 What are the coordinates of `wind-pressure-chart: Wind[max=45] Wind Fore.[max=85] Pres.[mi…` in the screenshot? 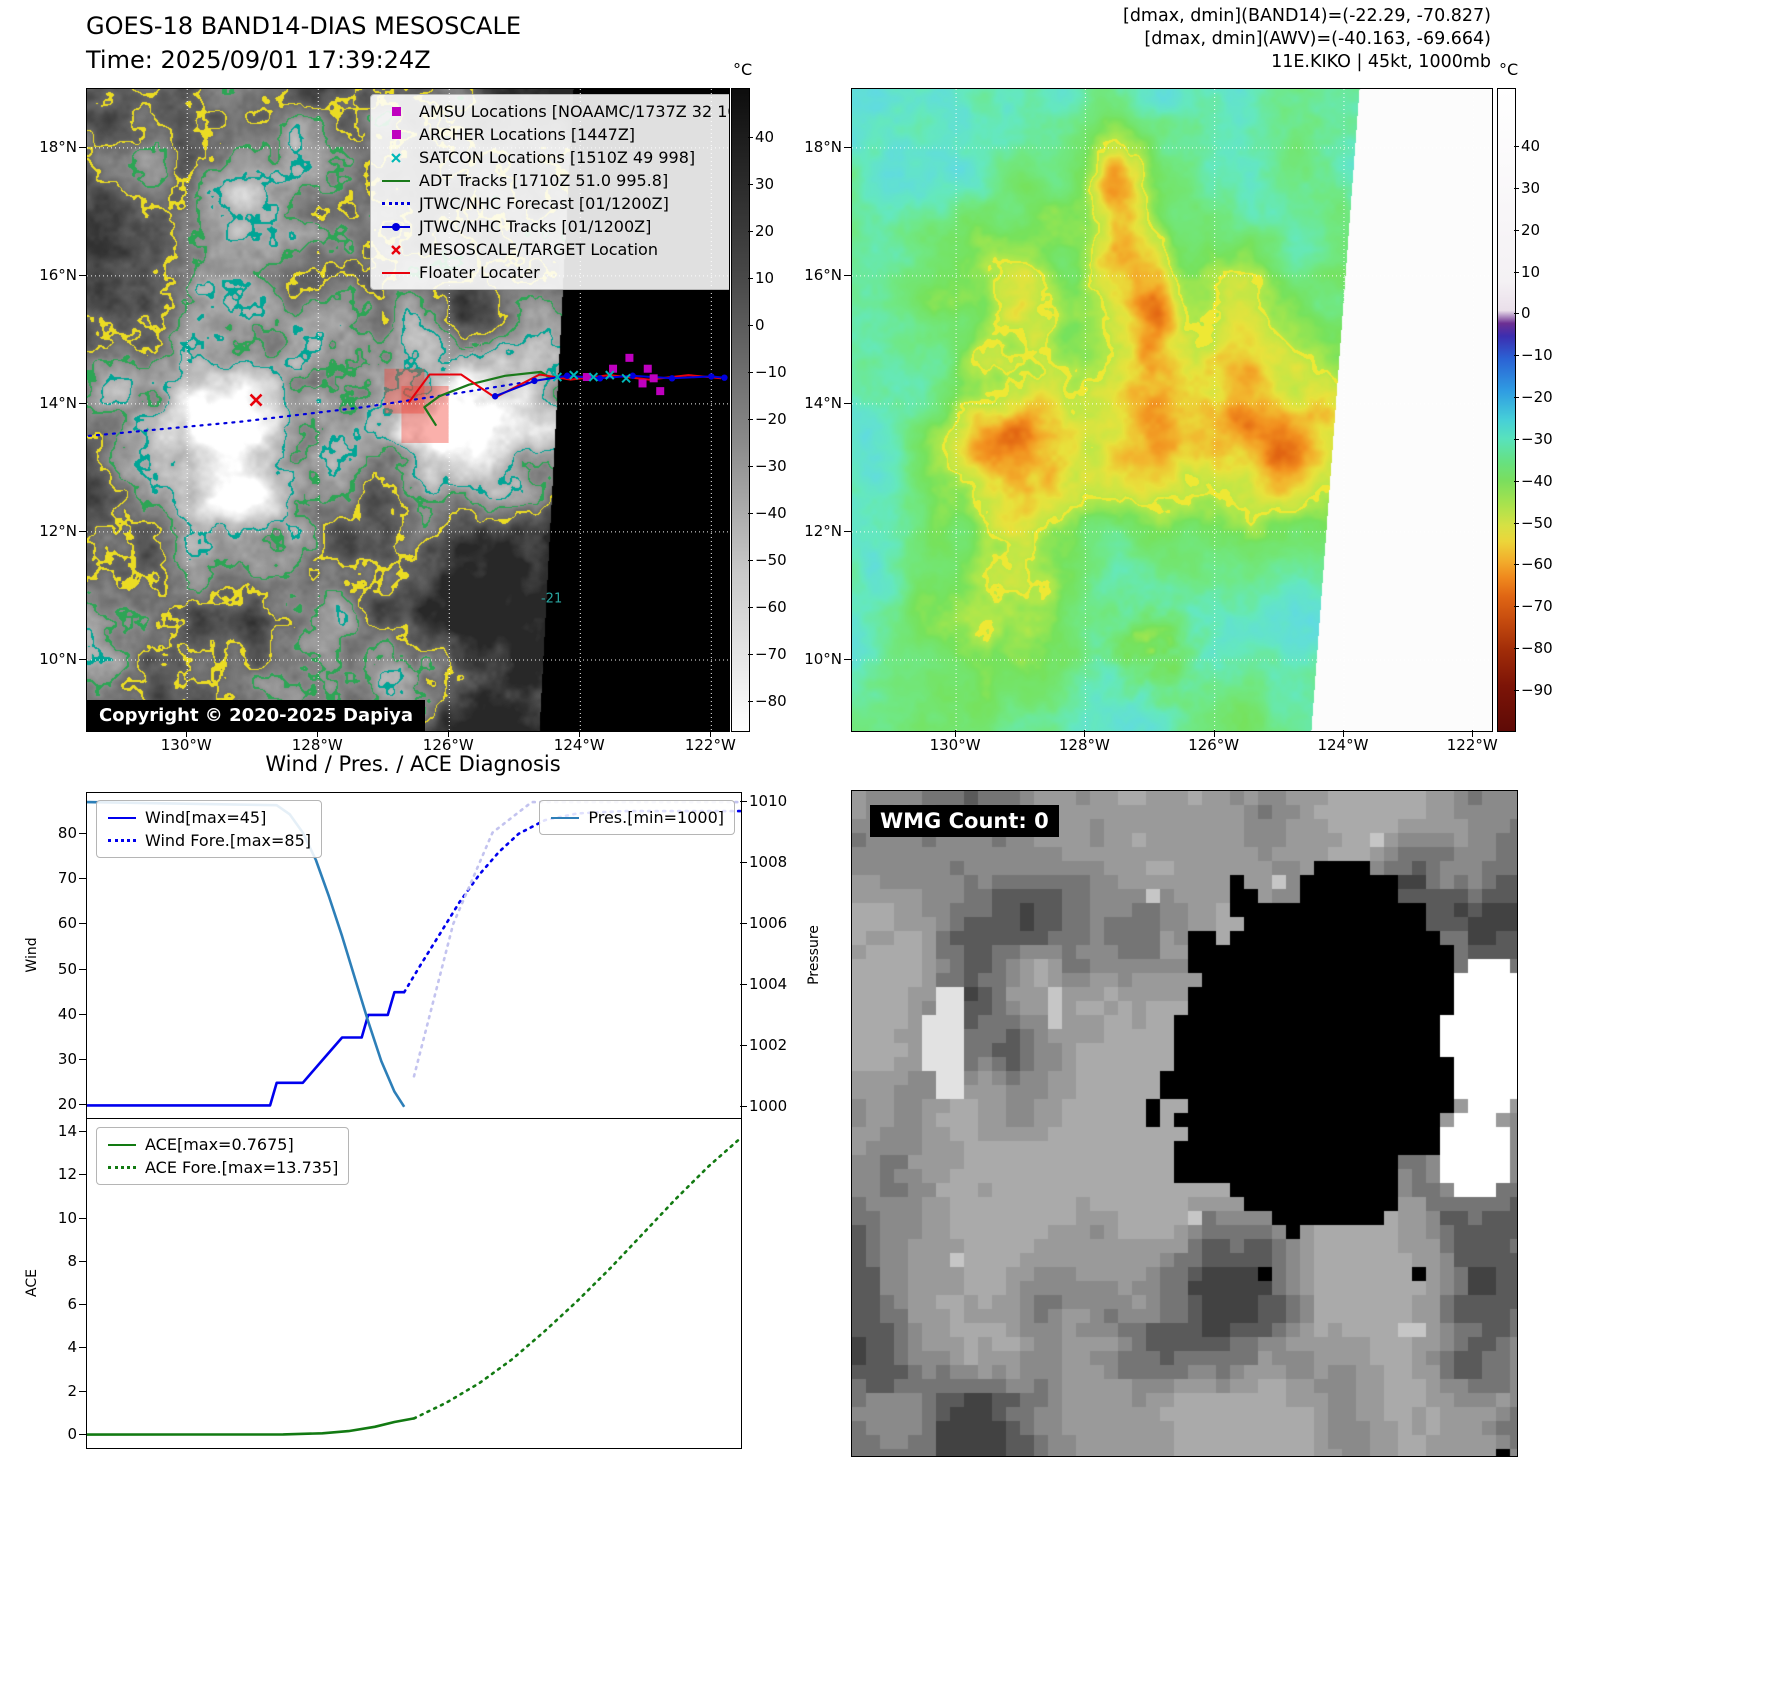 It's located at (414, 956).